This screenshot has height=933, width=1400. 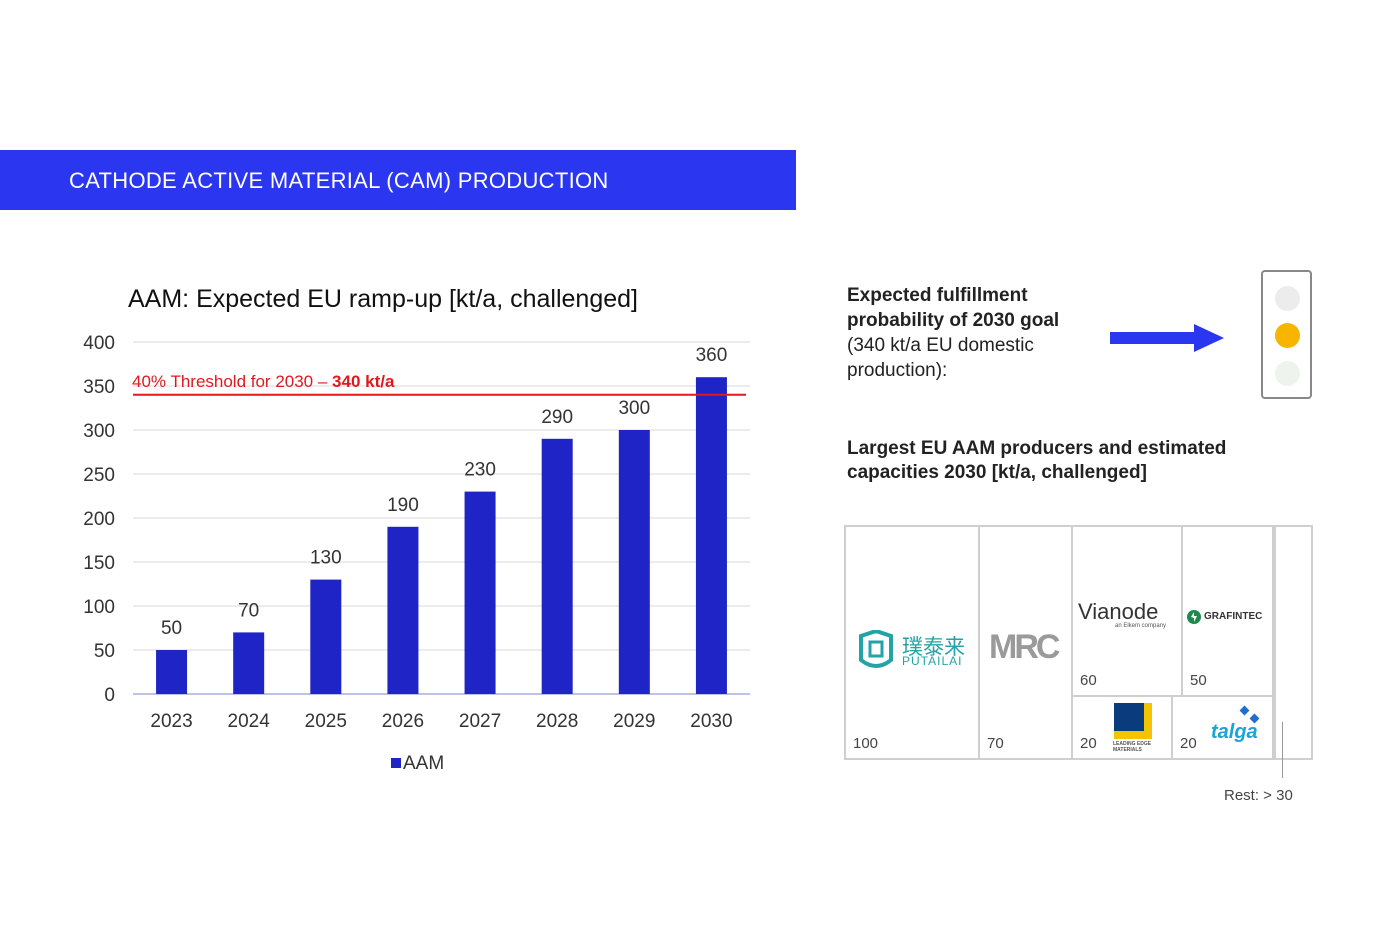 I want to click on legend-swatch, so click(x=396, y=763).